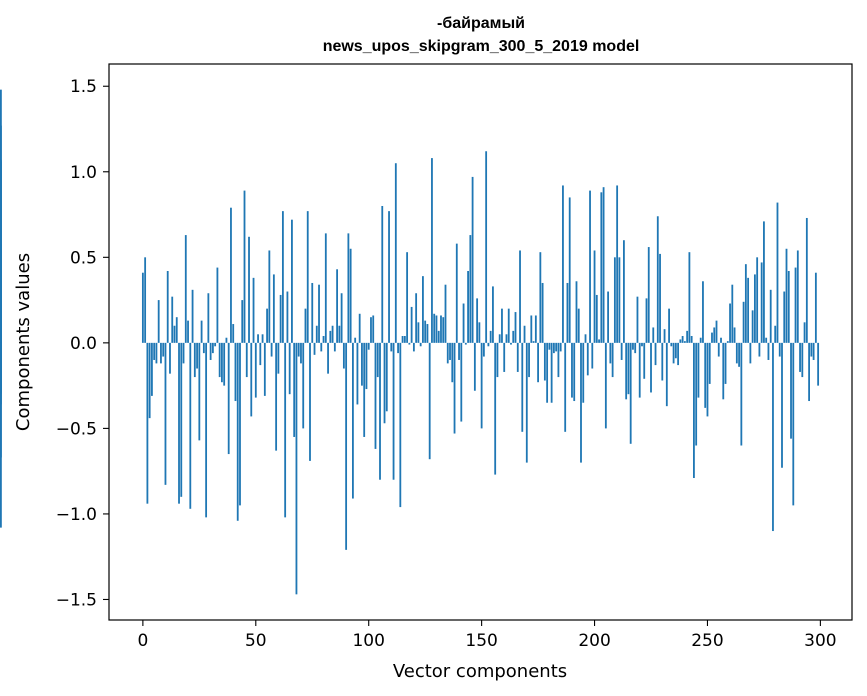  I want to click on y-tick-label: 0.5, so click(83, 258).